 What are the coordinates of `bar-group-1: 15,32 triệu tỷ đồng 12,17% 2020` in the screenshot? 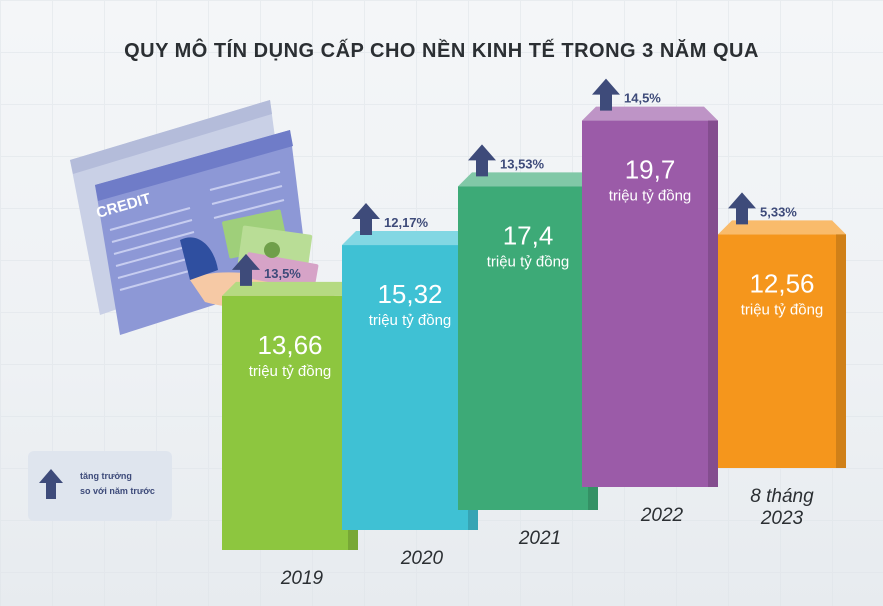 It's located at (410, 386).